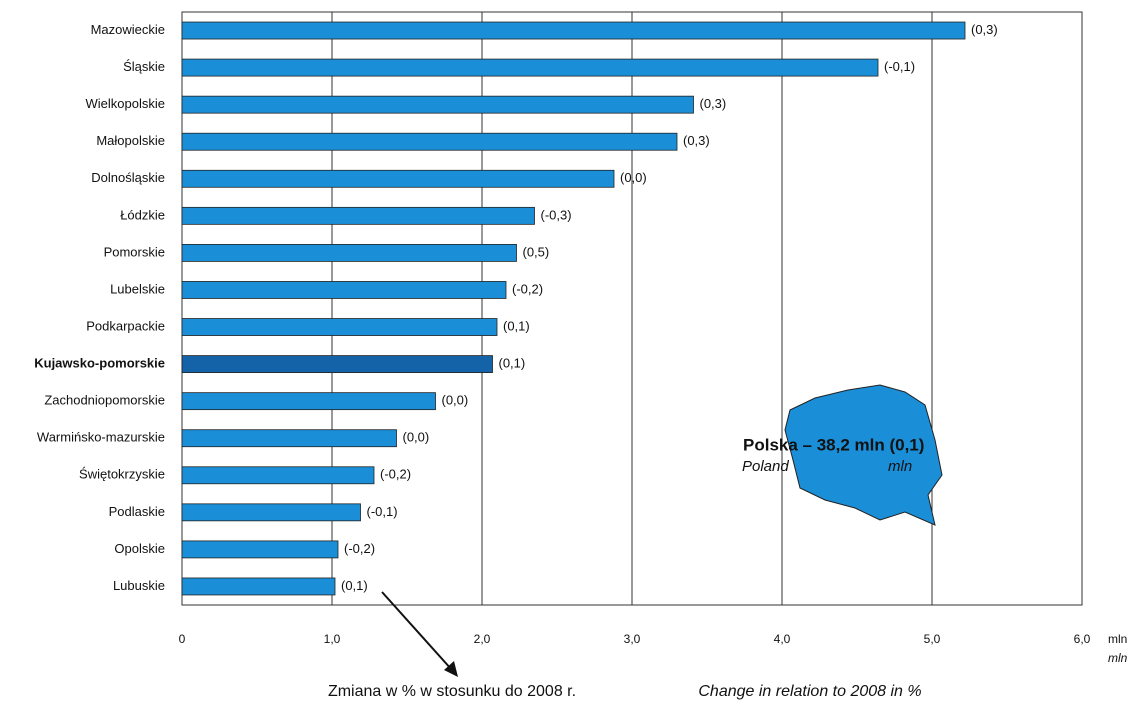  I want to click on y-tick-label: Lubuskie, so click(139, 585).